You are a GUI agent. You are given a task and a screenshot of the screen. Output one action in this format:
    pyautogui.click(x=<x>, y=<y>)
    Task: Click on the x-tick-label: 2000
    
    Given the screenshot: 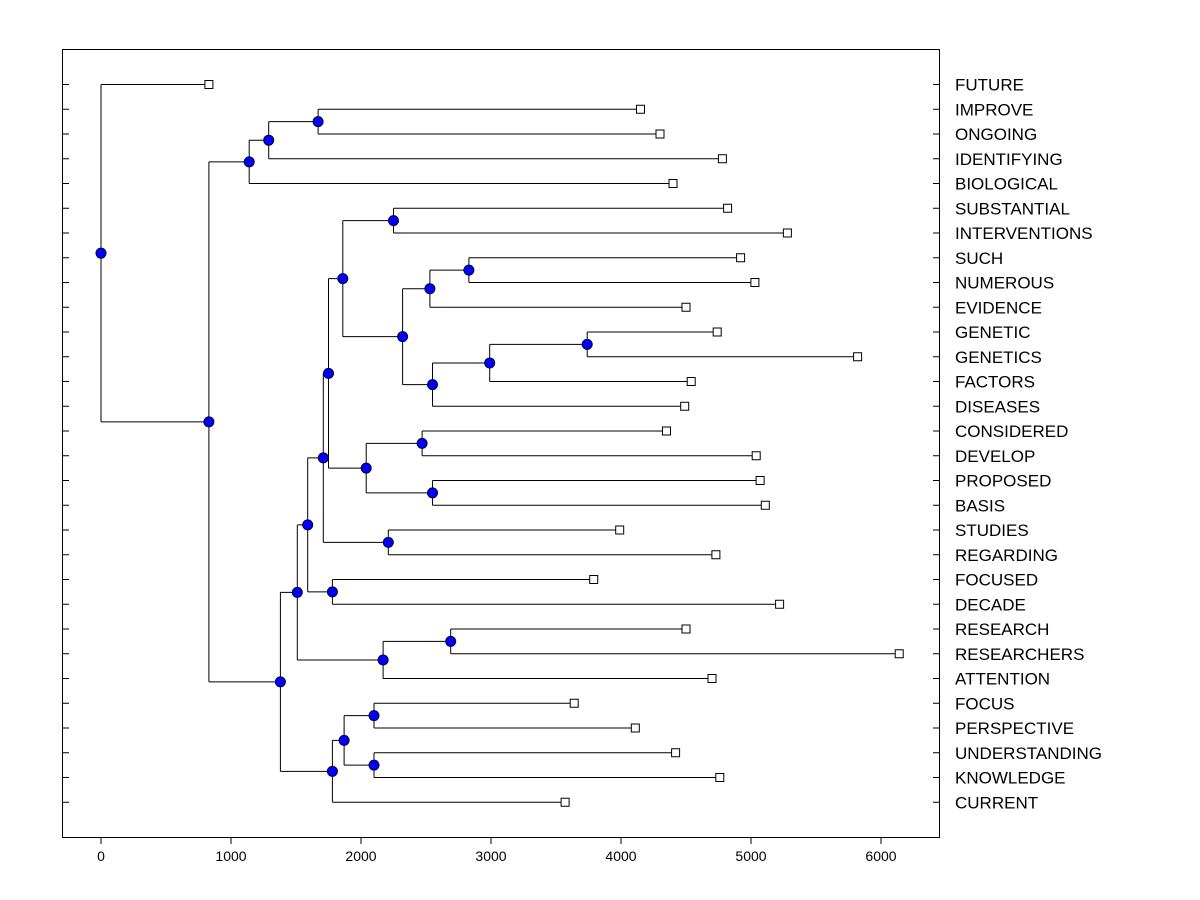 What is the action you would take?
    pyautogui.click(x=360, y=856)
    